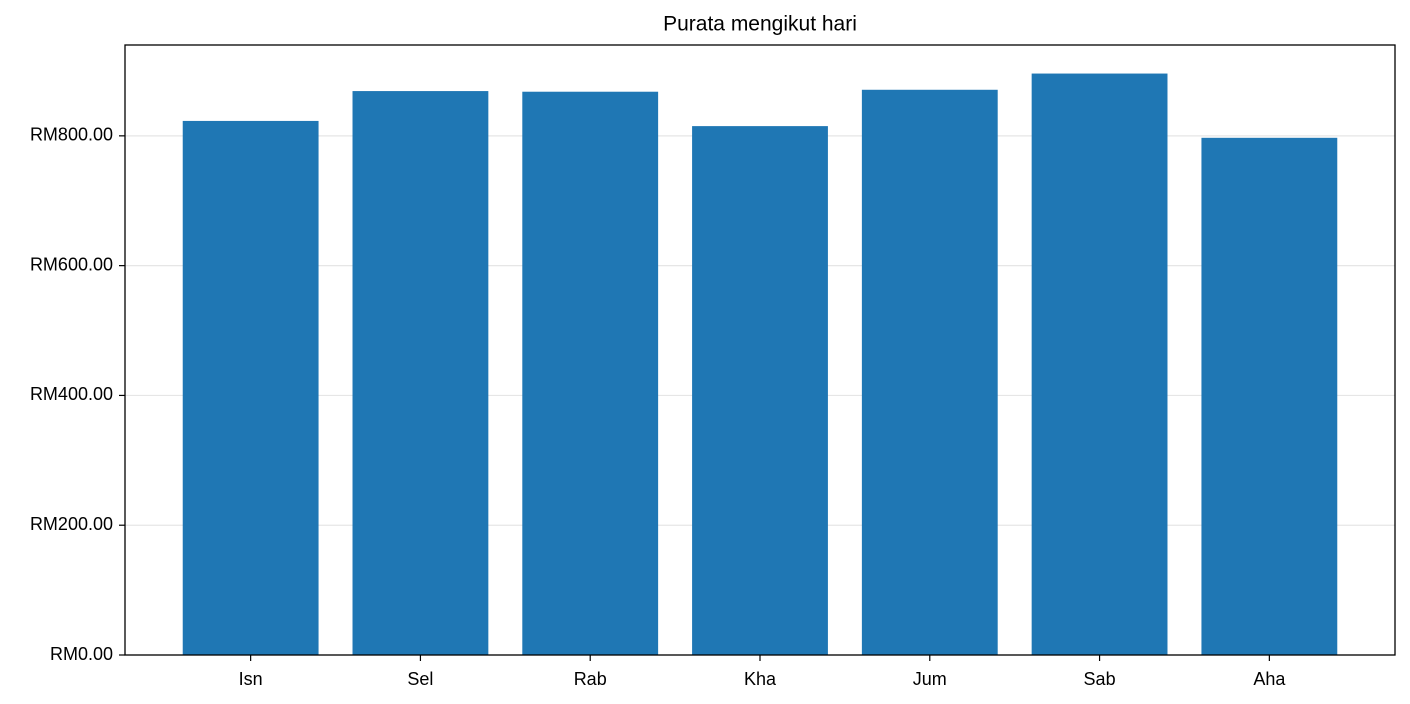 The height and width of the screenshot is (704, 1410). I want to click on y-tick-label: RM800.00, so click(71, 135).